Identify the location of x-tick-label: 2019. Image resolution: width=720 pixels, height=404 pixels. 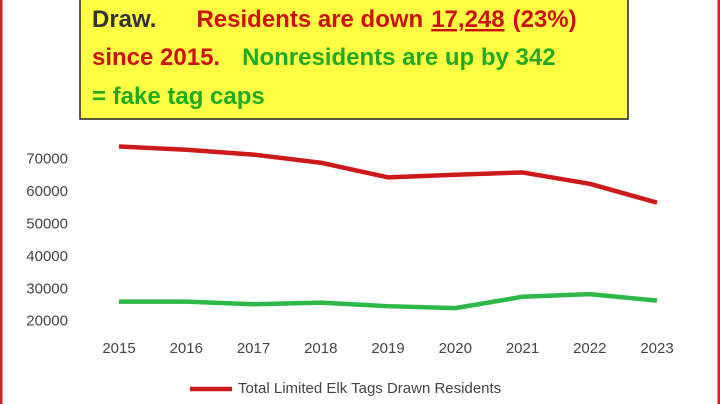
(387, 348).